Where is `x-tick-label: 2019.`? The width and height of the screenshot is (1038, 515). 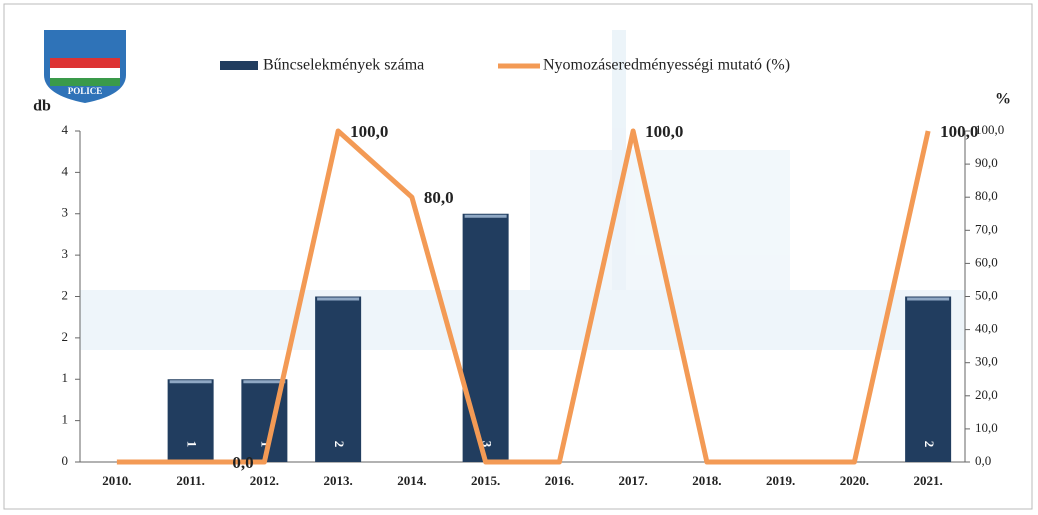 x-tick-label: 2019. is located at coordinates (780, 480).